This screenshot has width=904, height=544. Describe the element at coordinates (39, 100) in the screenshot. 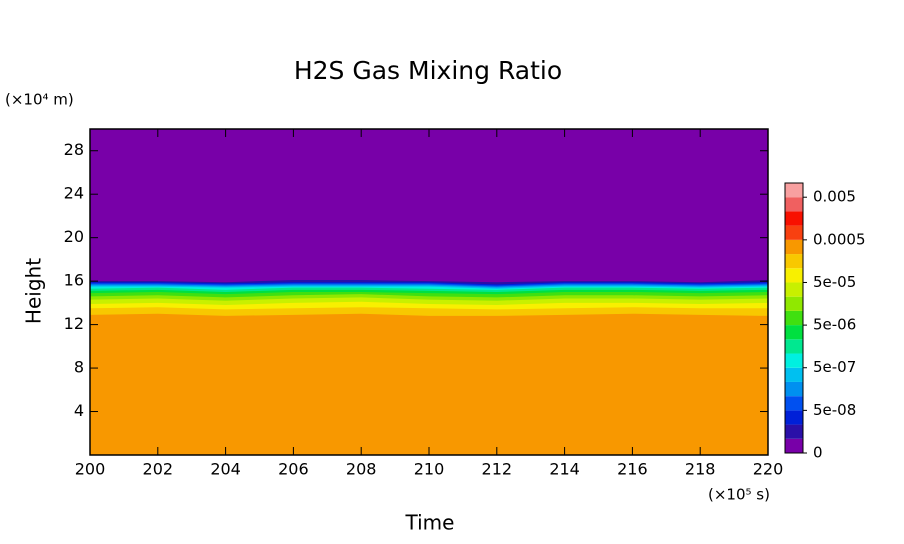

I see `y-unit: (×10⁴ m)` at that location.